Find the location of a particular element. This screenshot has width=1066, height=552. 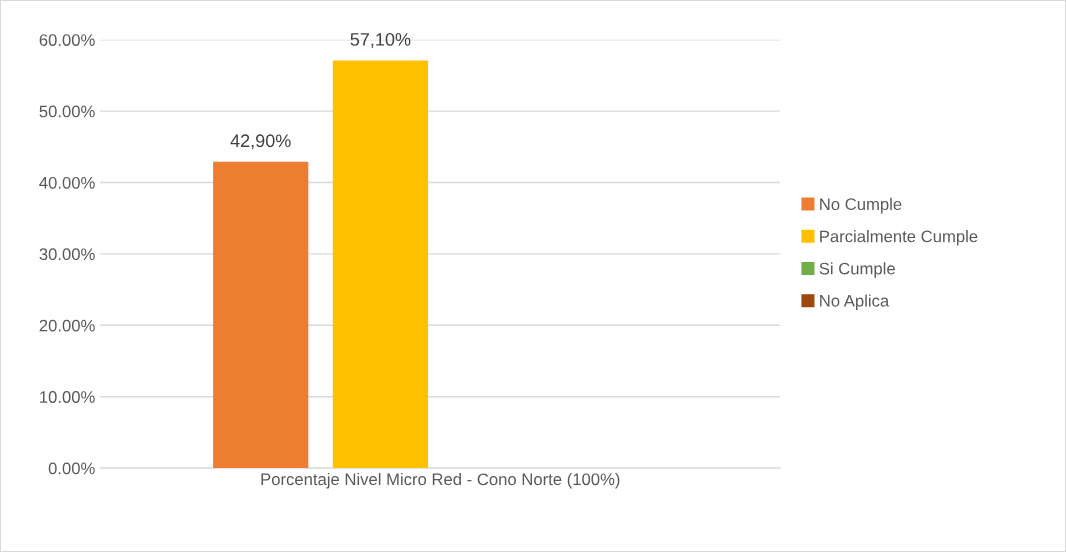

y-tick-label: 20.00% is located at coordinates (67, 325).